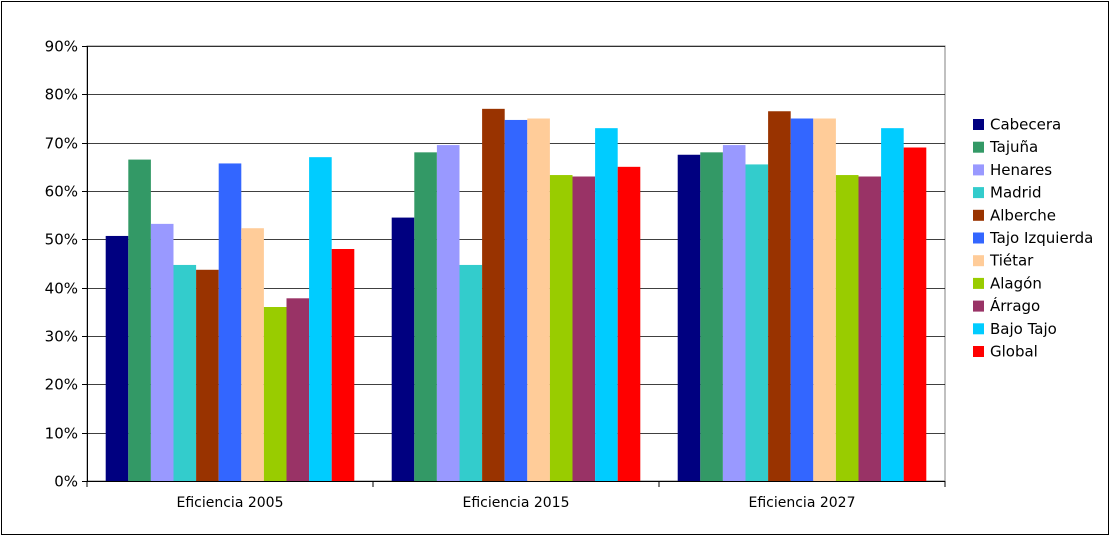 Image resolution: width=1110 pixels, height=536 pixels. I want to click on legend-label: Henares, so click(1021, 170).